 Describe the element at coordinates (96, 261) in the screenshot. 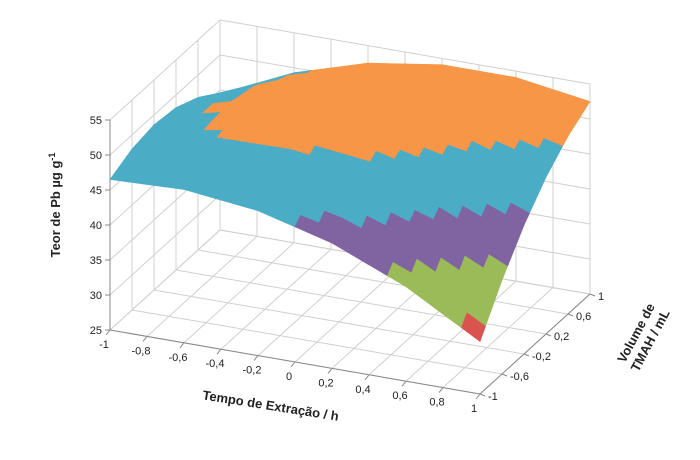

I see `z-tick-label: 35` at that location.